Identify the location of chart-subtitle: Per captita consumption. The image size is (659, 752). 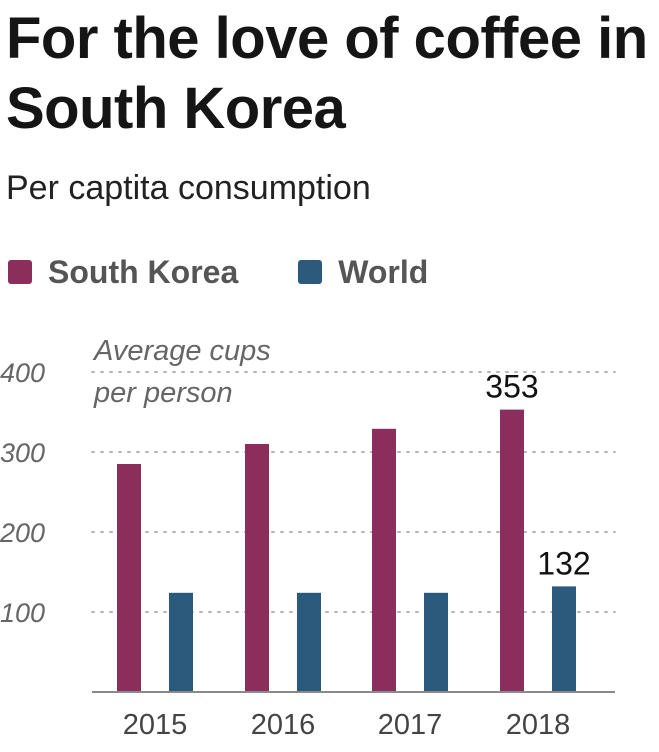
(188, 188).